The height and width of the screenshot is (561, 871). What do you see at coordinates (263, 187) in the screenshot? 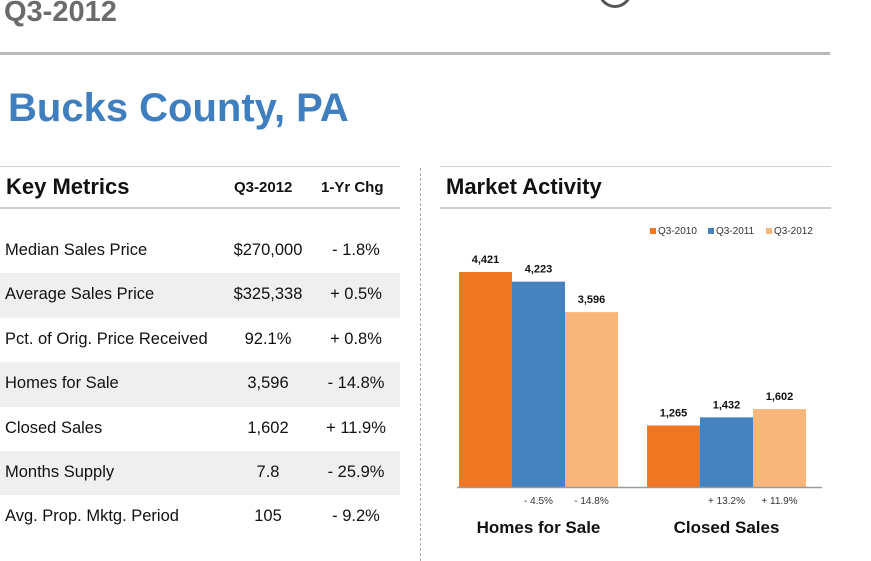
I see `column-header-period: Q3-2012` at bounding box center [263, 187].